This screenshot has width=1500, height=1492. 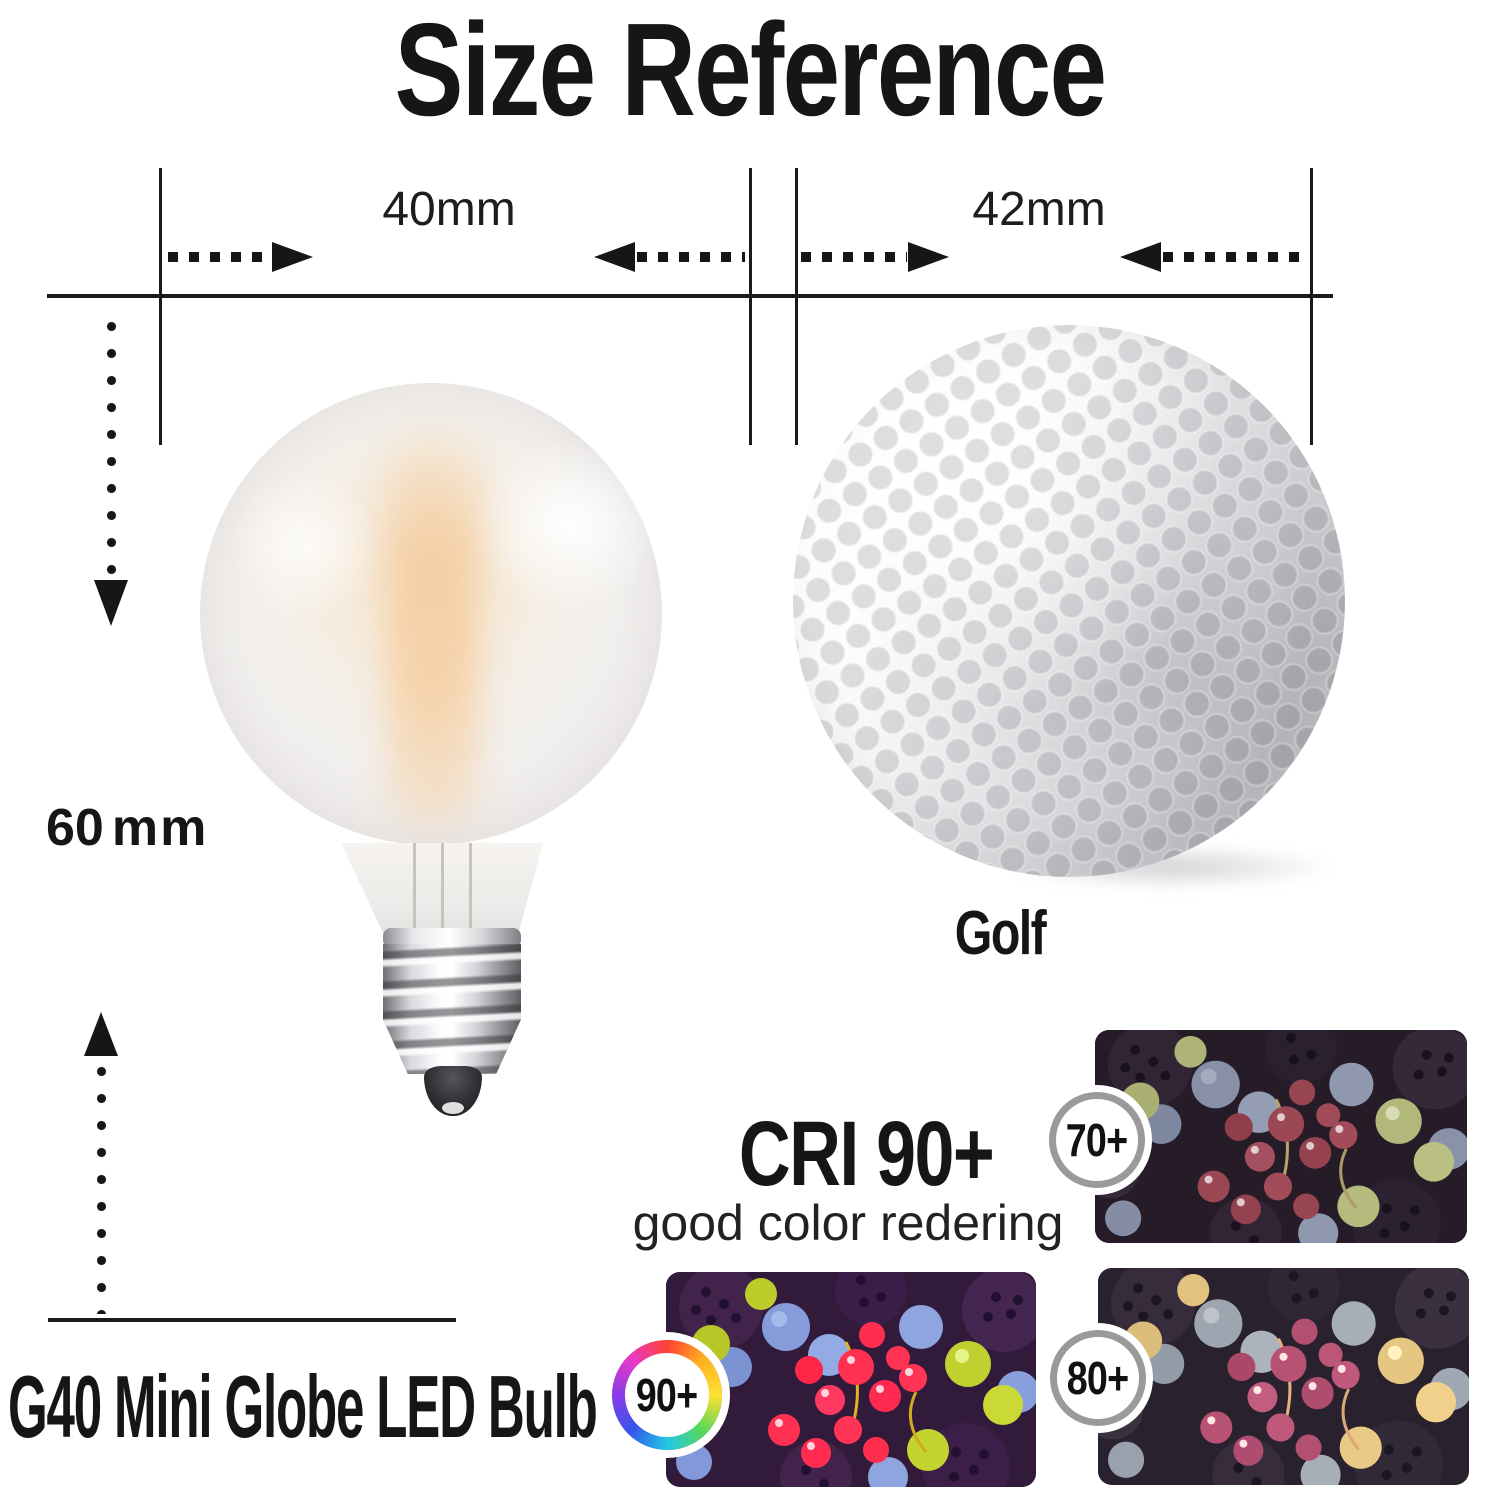 I want to click on page-title: Size Reference, so click(x=749, y=70).